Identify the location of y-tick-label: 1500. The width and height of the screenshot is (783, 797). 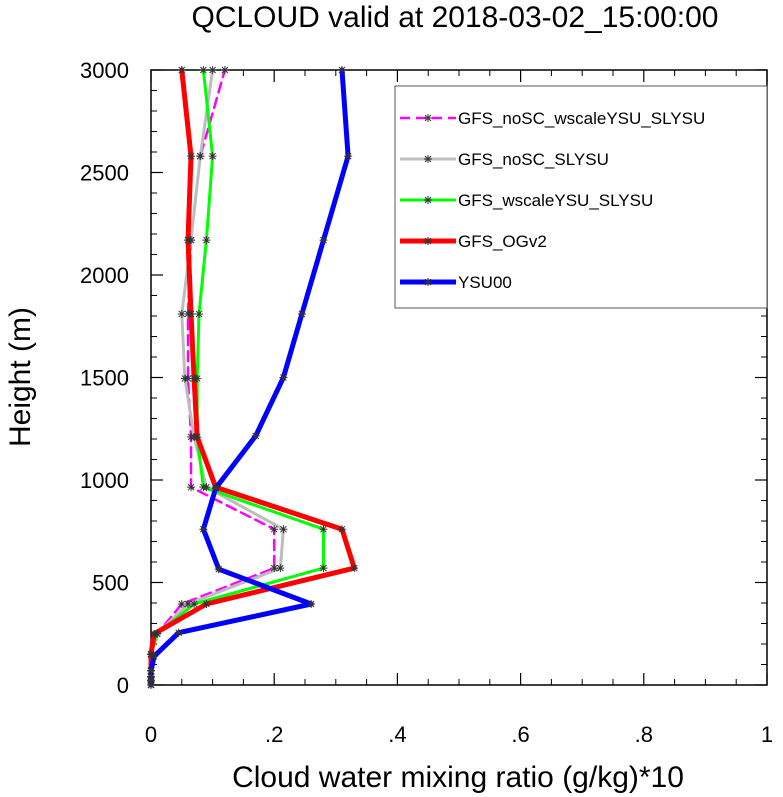
(104, 378).